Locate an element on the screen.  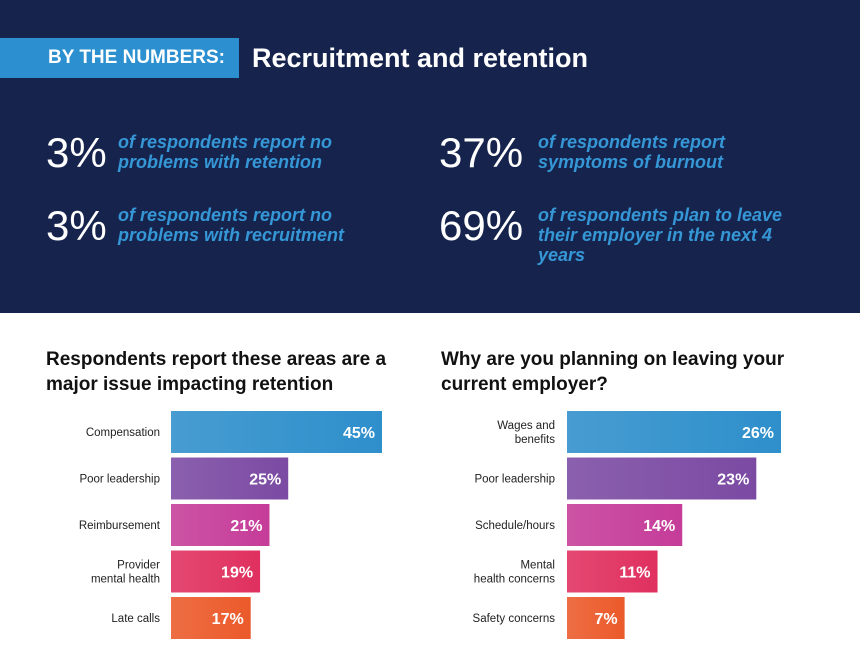
retention-category-label-late-calls: Late calls is located at coordinates (135, 619).